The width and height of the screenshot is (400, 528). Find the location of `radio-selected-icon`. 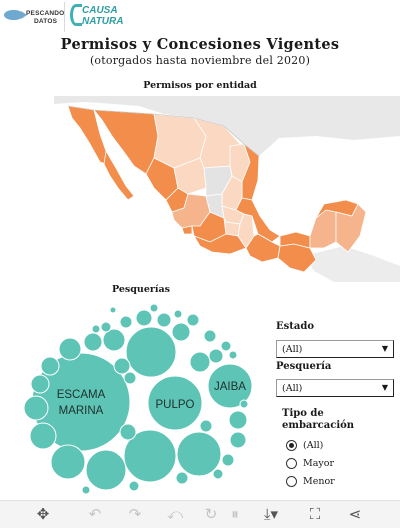

radio-selected-icon is located at coordinates (291, 445).